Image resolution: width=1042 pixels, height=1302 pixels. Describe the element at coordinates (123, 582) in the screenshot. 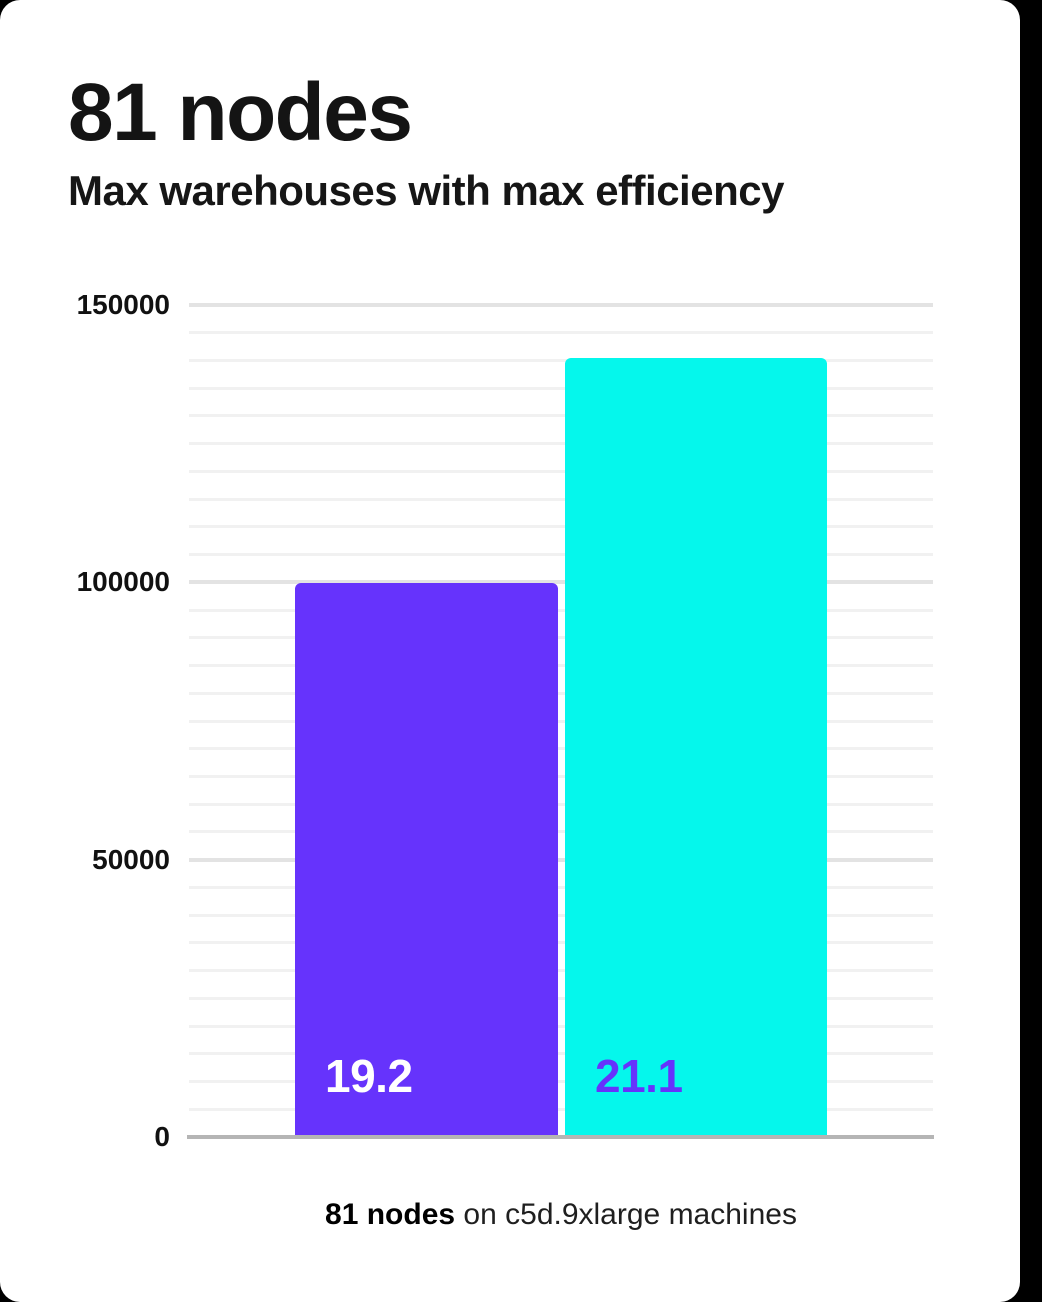

I see `y-tick-label: 100000` at that location.